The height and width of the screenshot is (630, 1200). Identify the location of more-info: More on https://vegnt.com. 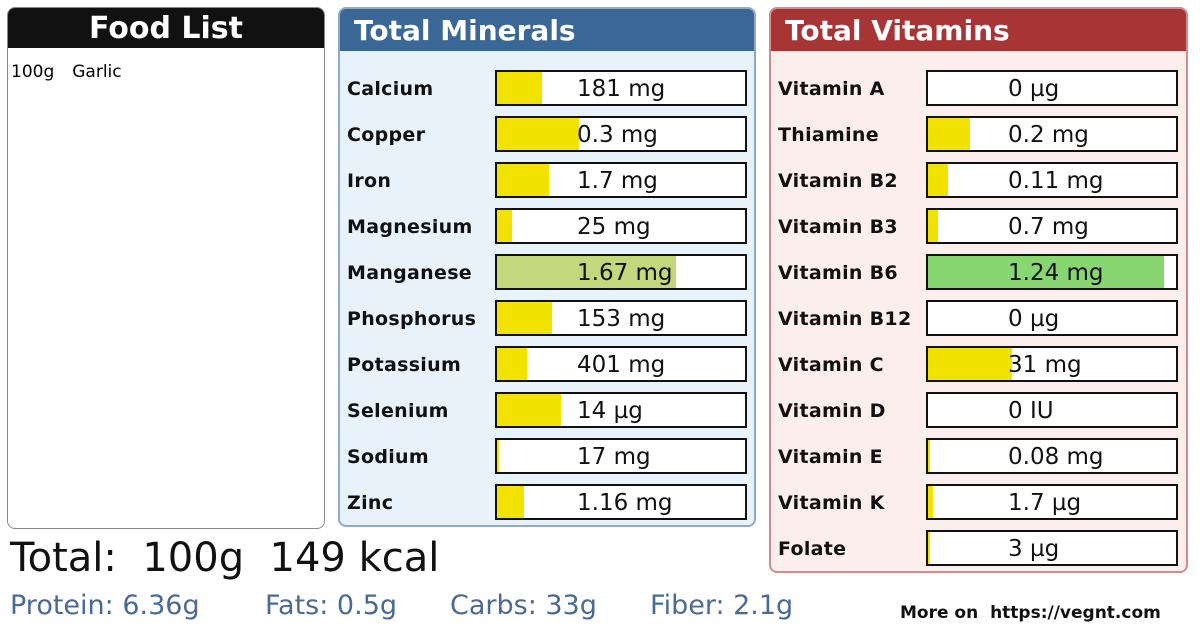
(1030, 613).